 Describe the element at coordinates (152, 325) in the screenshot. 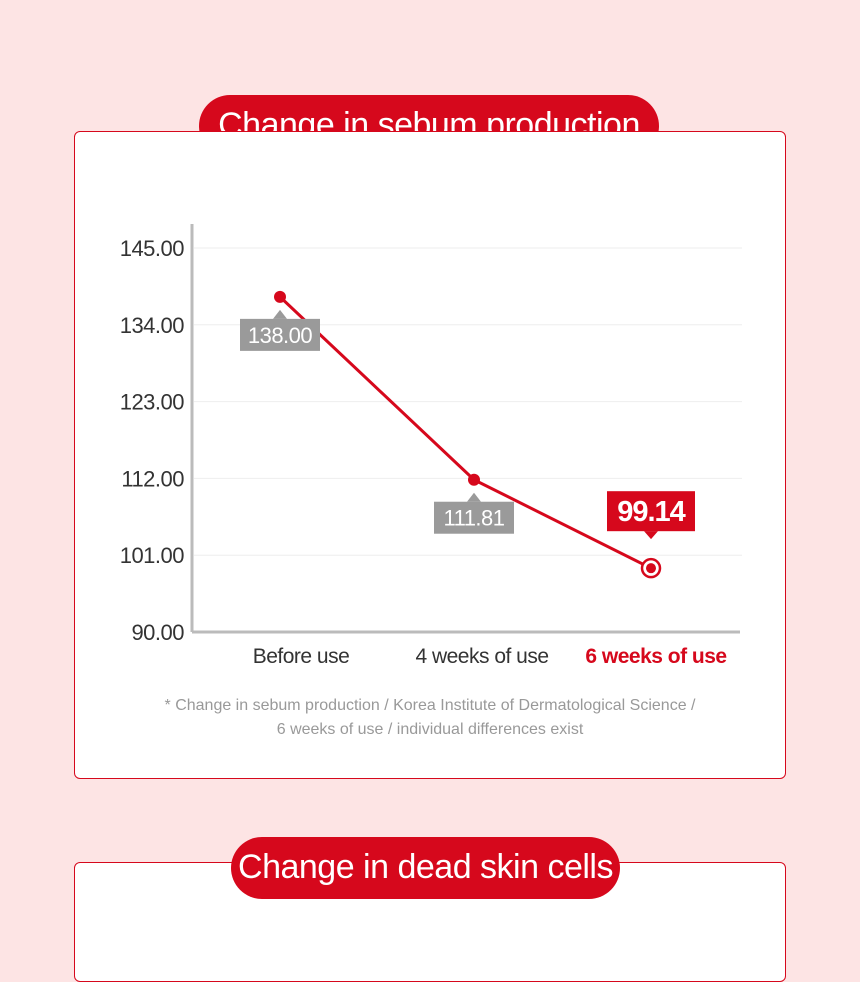

I see `y-tick-label: 134.00` at that location.